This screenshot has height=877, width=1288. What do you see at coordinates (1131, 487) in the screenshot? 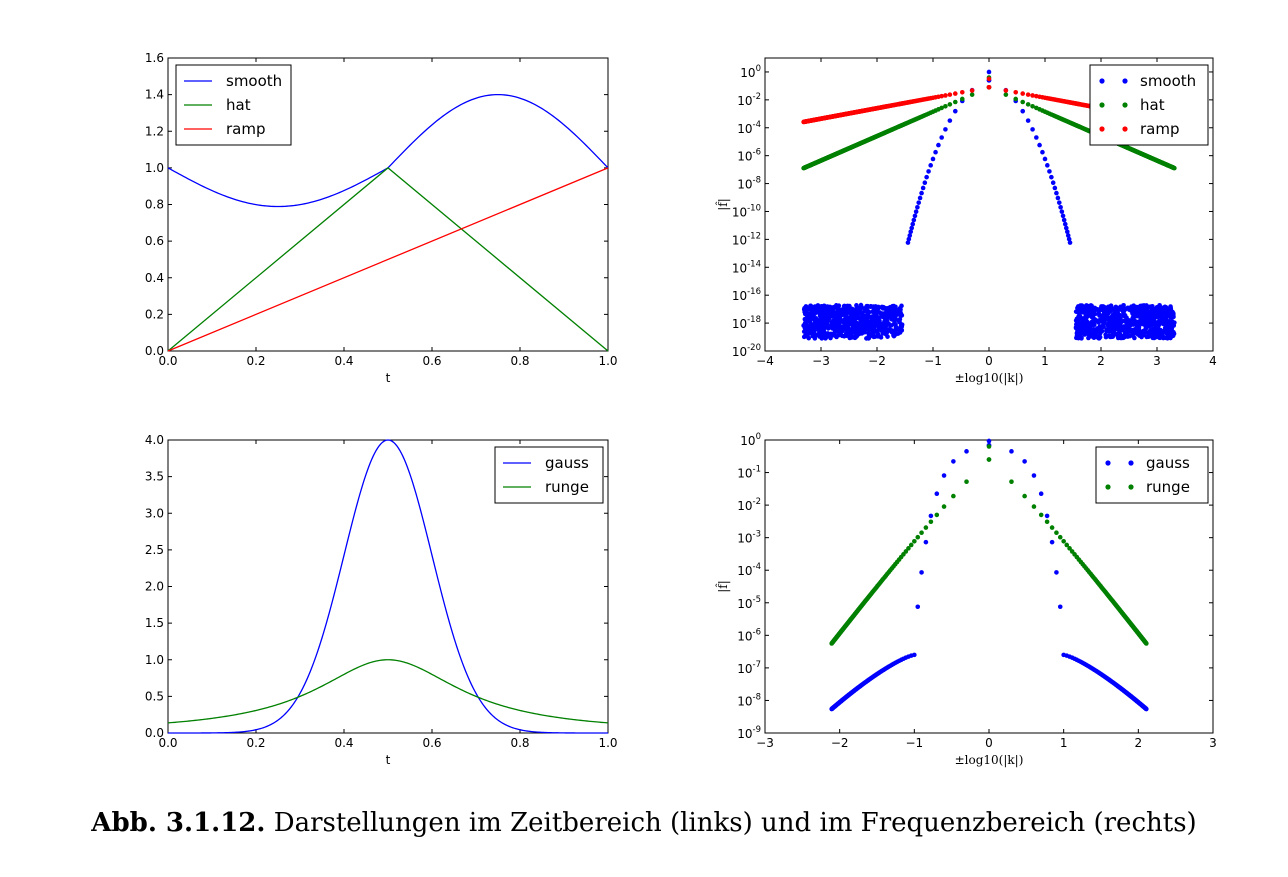
I see `legend-swatch-runge` at bounding box center [1131, 487].